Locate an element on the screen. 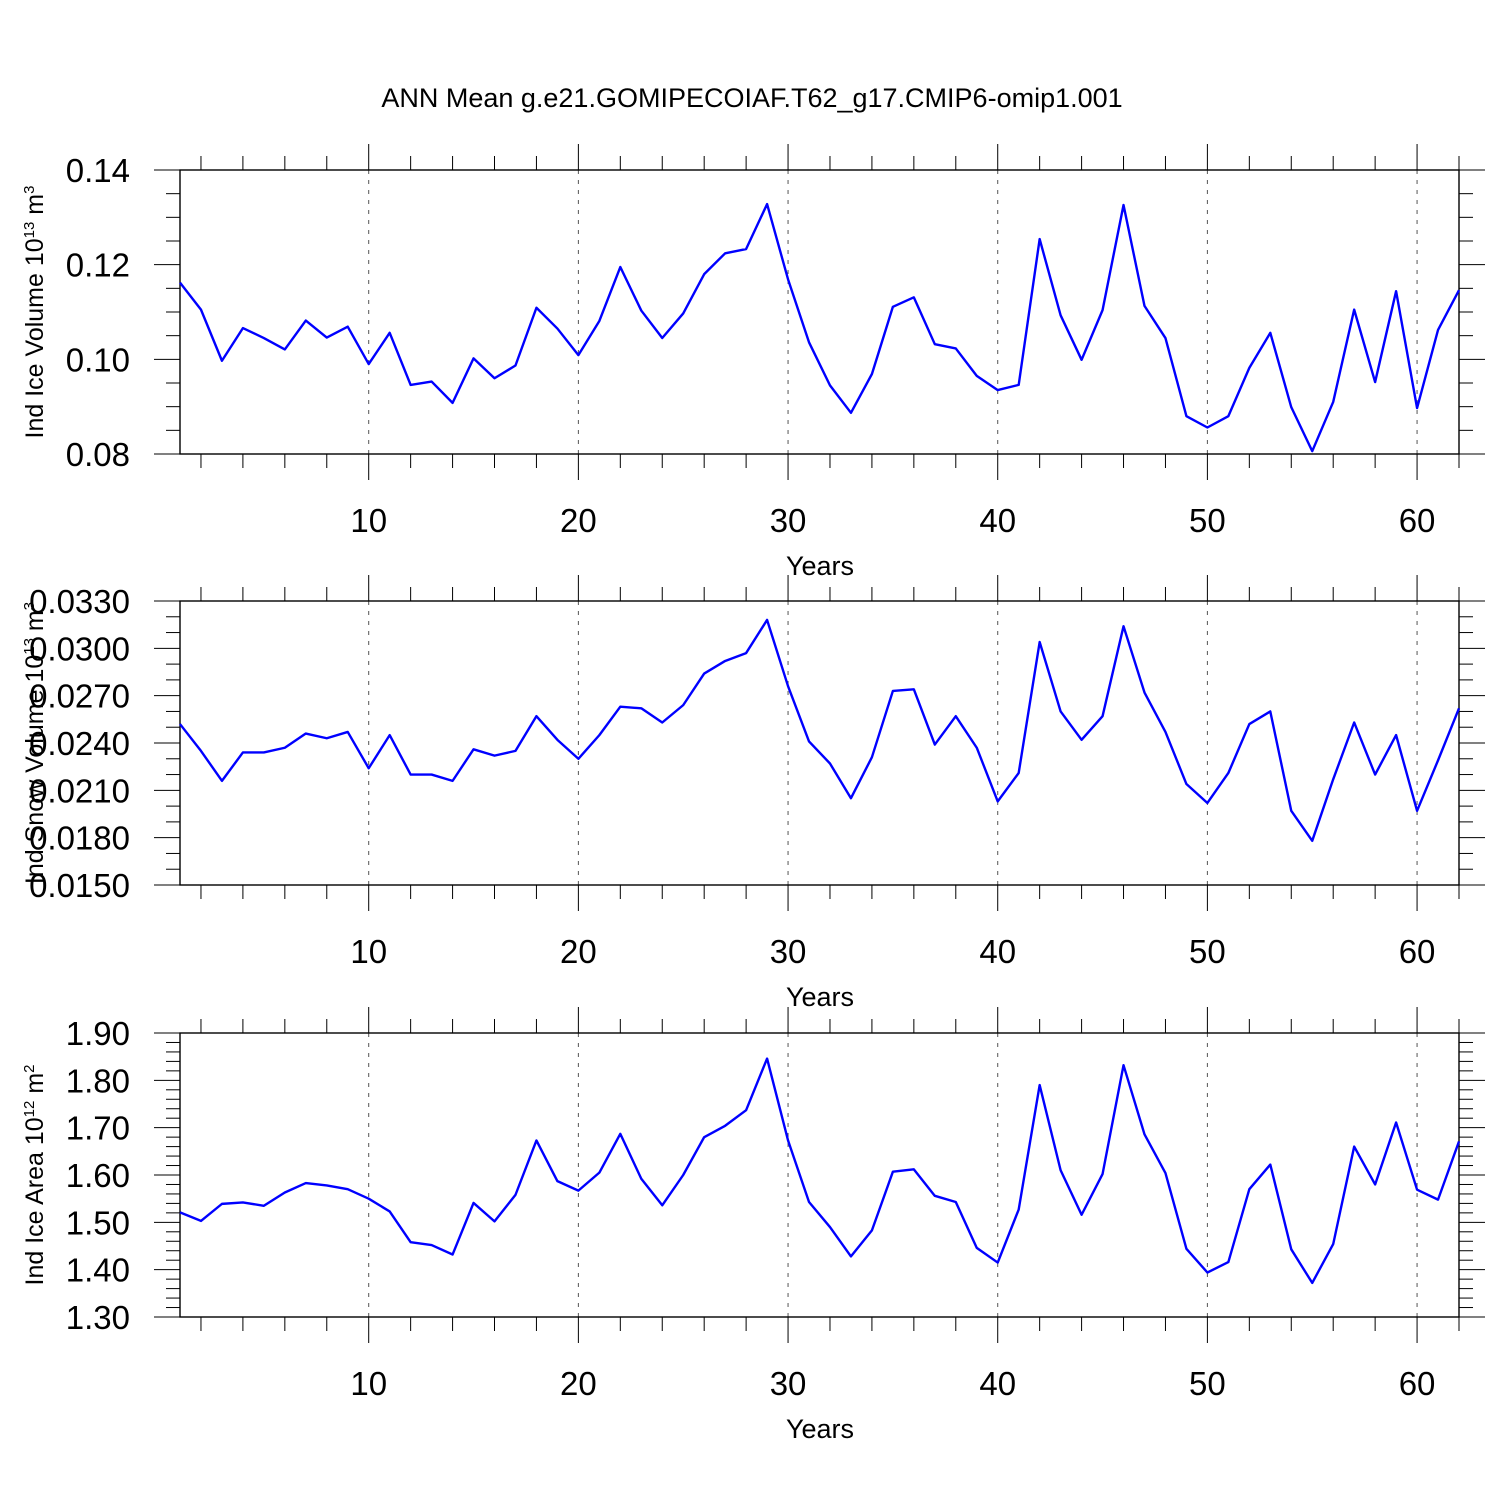  y-axis-label: Ind Snow Volume 1013 m3 is located at coordinates (35, 743).